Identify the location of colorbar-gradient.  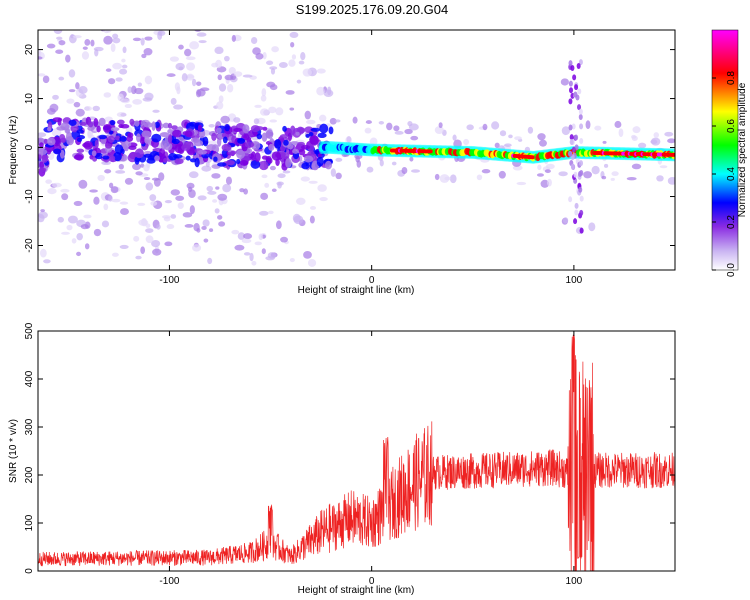
(725, 150).